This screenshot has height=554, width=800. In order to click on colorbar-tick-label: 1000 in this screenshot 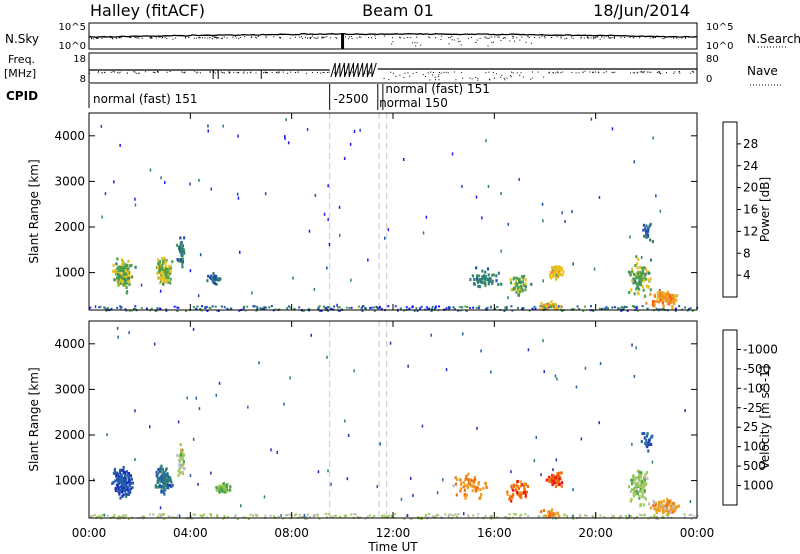, I will do `click(758, 486)`.